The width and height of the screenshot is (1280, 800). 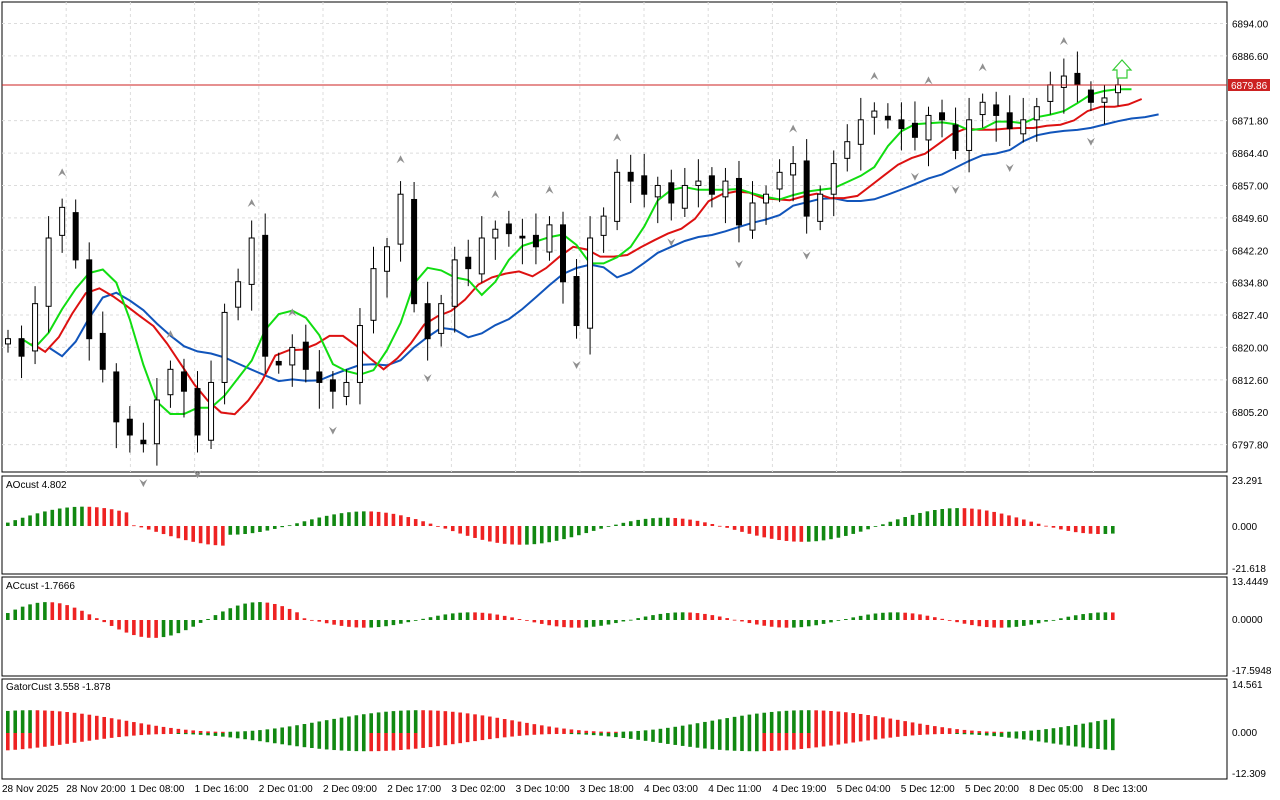 I want to click on gator-indicator-panel, so click(x=614, y=729).